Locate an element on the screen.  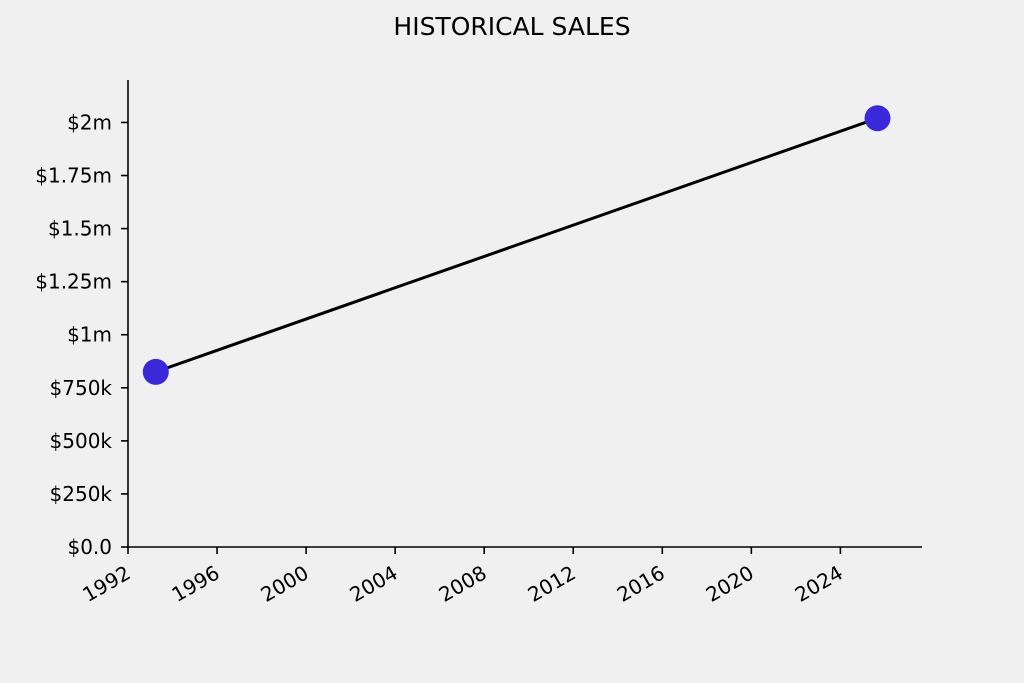
x-tick-label: 2008 is located at coordinates (463, 584).